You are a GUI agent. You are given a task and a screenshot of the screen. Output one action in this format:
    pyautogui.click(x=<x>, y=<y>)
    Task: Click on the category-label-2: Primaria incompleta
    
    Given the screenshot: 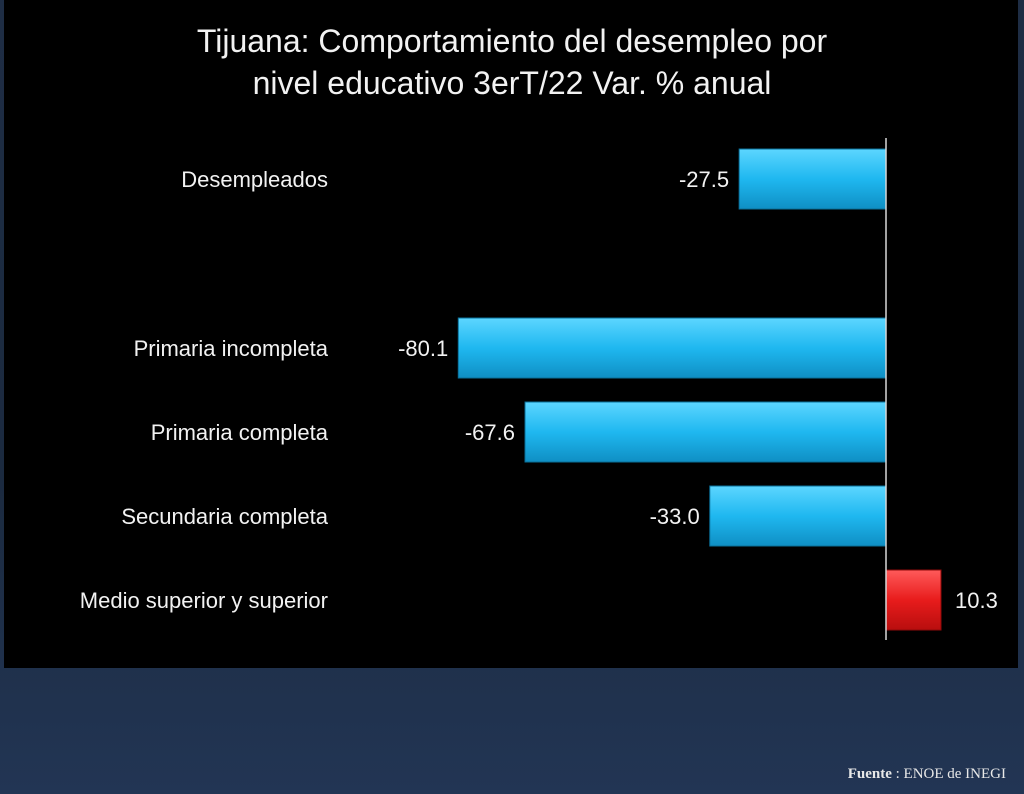 What is the action you would take?
    pyautogui.click(x=231, y=348)
    